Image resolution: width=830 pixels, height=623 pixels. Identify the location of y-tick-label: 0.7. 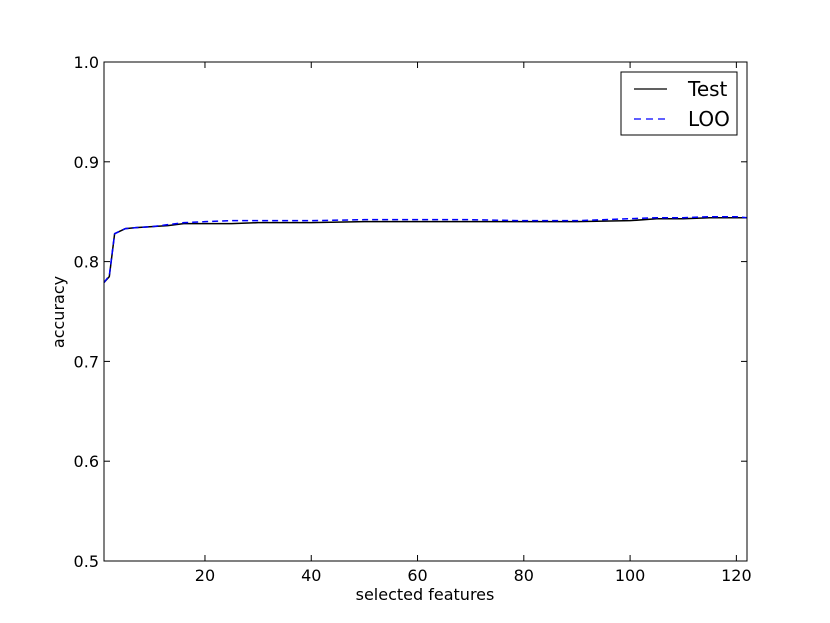
(86, 361).